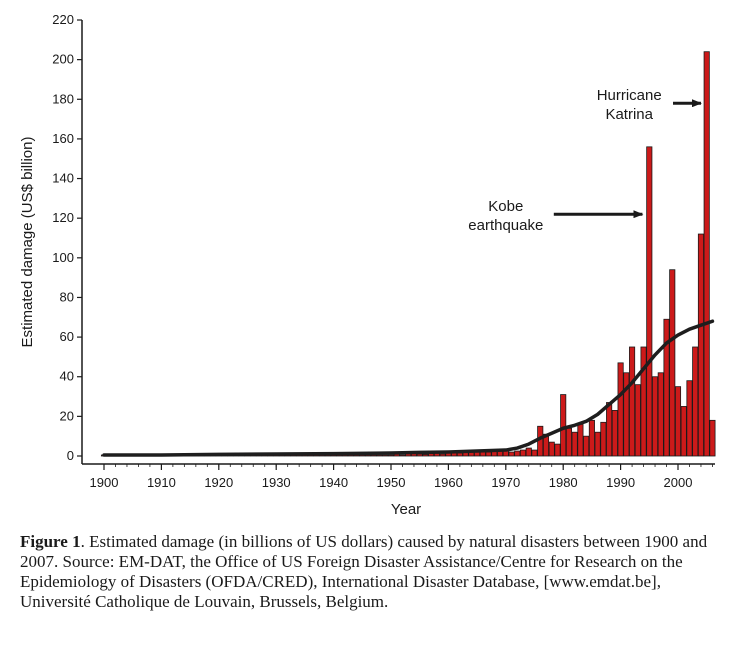 This screenshot has height=660, width=739. What do you see at coordinates (63, 138) in the screenshot?
I see `y-tick-label: 160` at bounding box center [63, 138].